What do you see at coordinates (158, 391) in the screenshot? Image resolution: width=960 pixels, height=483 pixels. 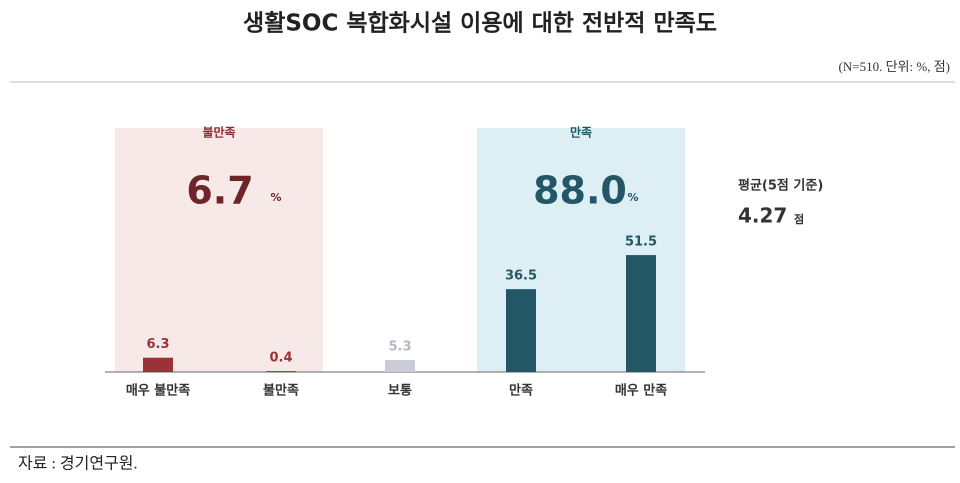 I see `x-tick-label: 매우 불만족` at bounding box center [158, 391].